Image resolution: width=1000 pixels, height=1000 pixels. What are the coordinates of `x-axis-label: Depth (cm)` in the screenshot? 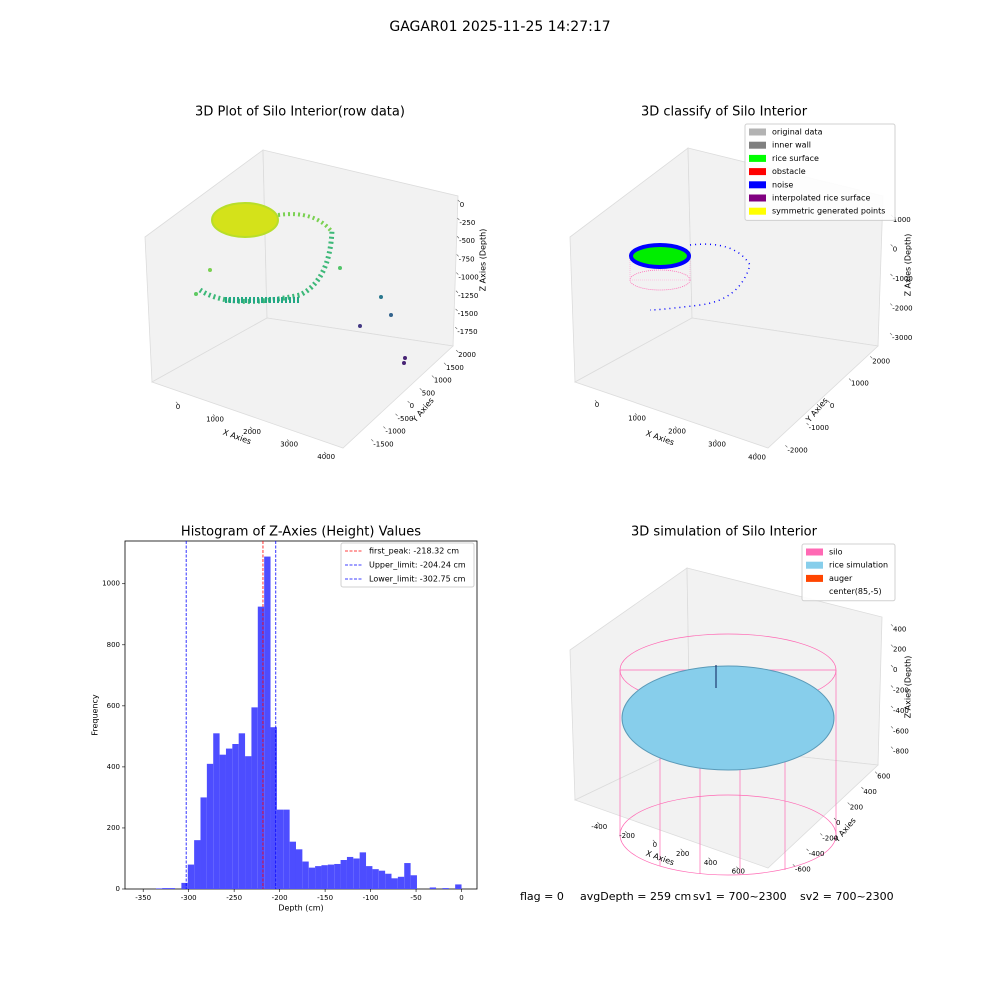 It's located at (300, 908).